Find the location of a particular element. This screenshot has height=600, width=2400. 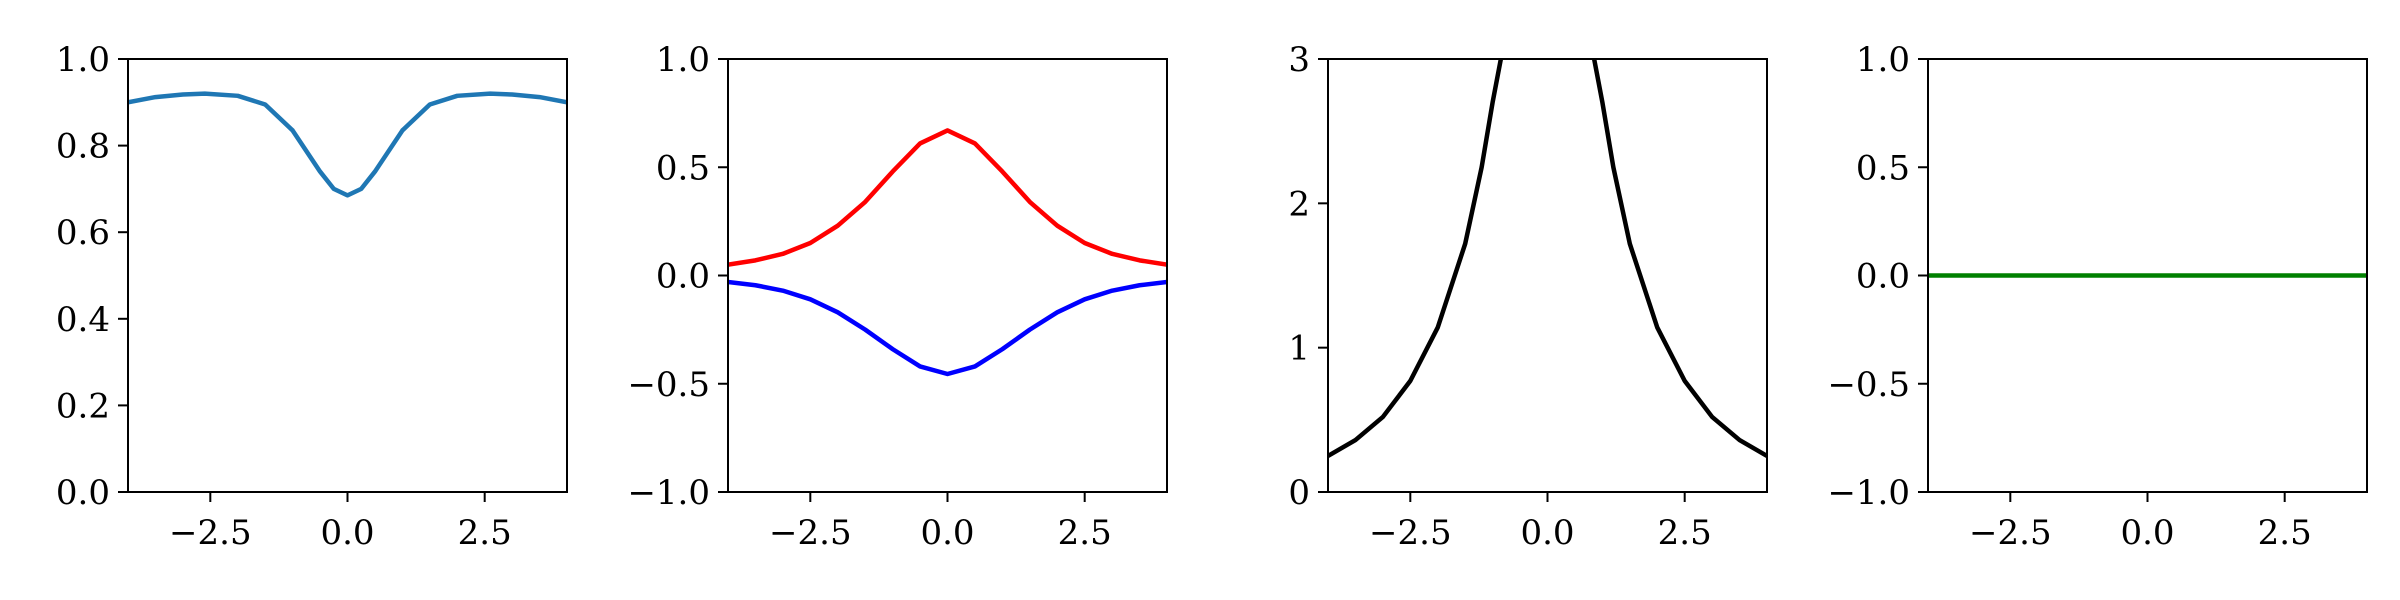

y-tick-label: 0.4 is located at coordinates (83, 320).